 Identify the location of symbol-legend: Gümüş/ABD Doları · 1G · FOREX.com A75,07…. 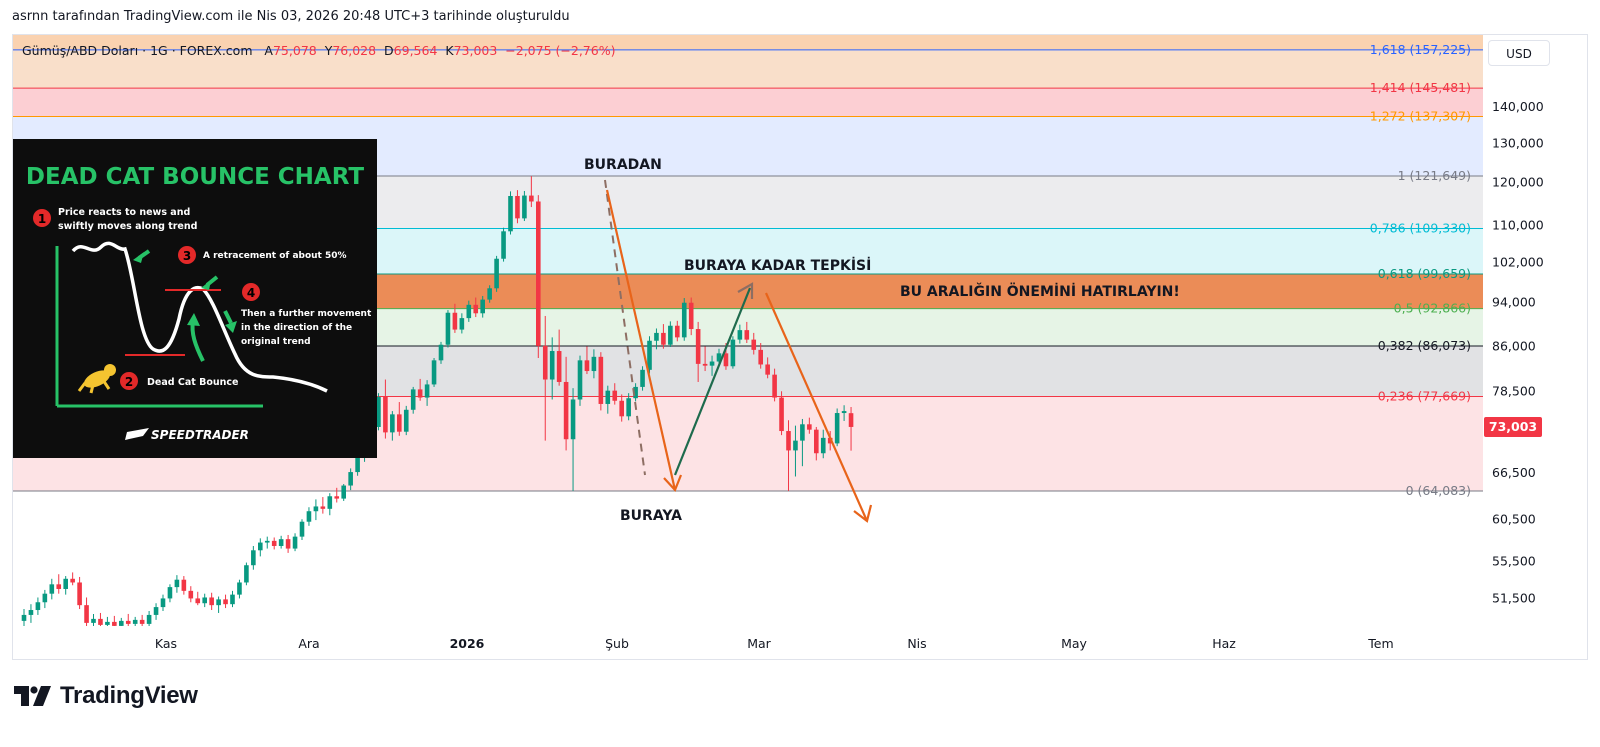
(318, 50).